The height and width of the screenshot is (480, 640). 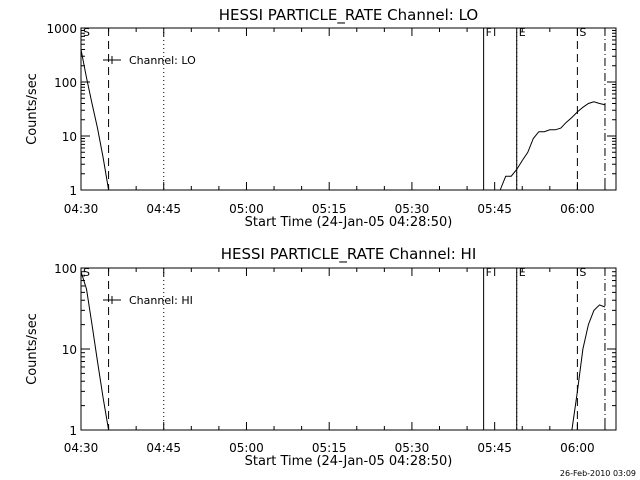 What do you see at coordinates (598, 473) in the screenshot?
I see `plot-timestamp: 26-Feb-2010 03:09` at bounding box center [598, 473].